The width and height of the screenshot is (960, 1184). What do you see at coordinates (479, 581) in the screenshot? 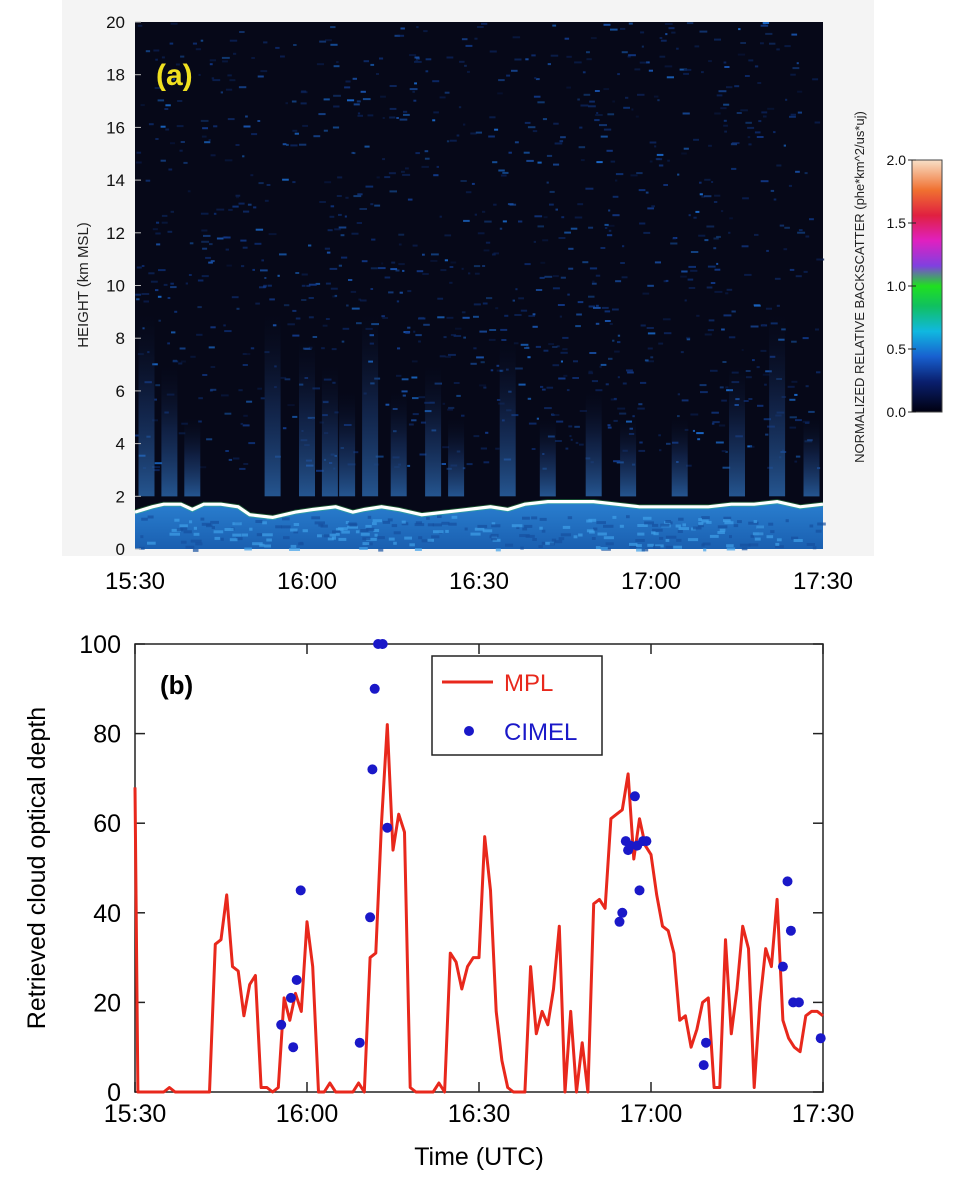
I see `heatmap-x-axis: 15:30 16:00 16:30 17:00 17:30` at bounding box center [479, 581].